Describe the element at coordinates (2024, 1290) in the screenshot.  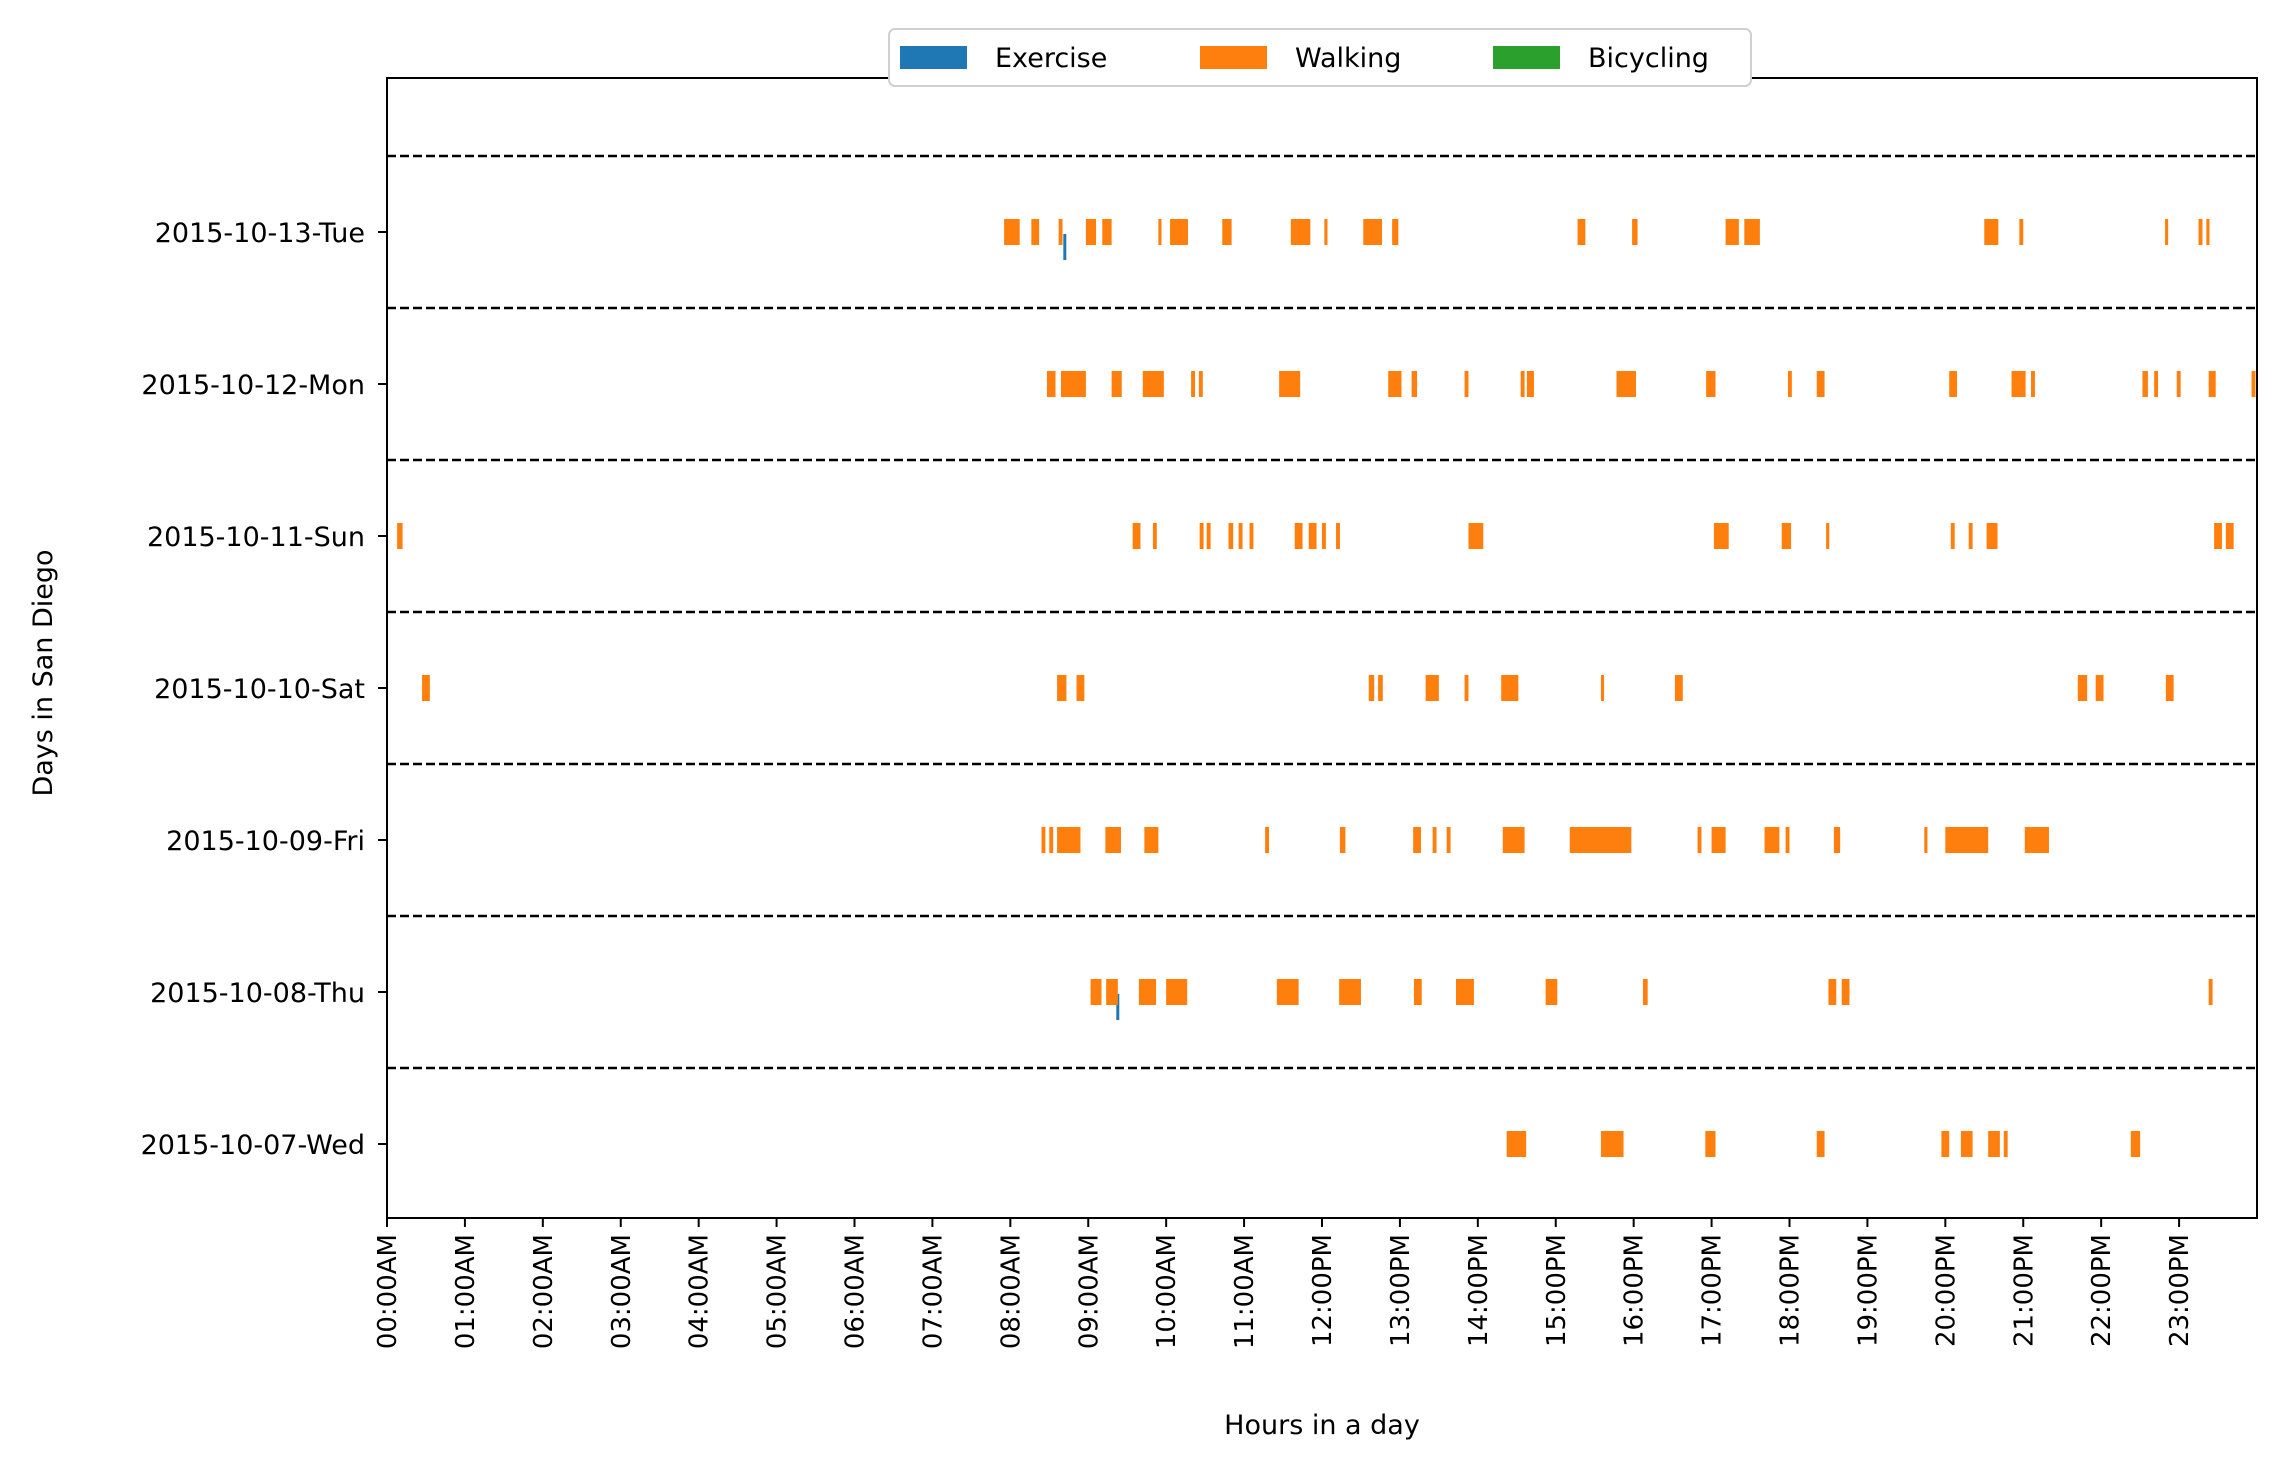
I see `x-tick-label: 21:00PM` at that location.